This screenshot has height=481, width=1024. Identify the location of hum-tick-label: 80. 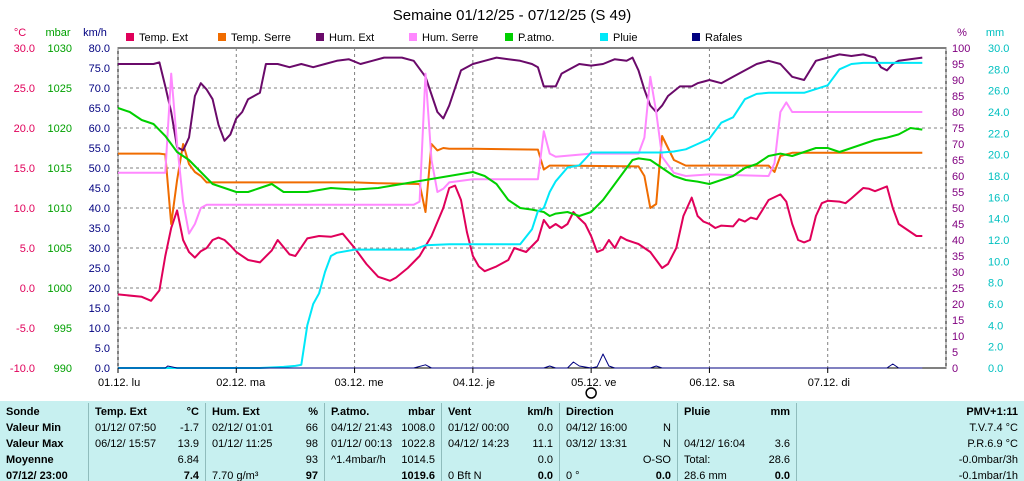
(958, 113).